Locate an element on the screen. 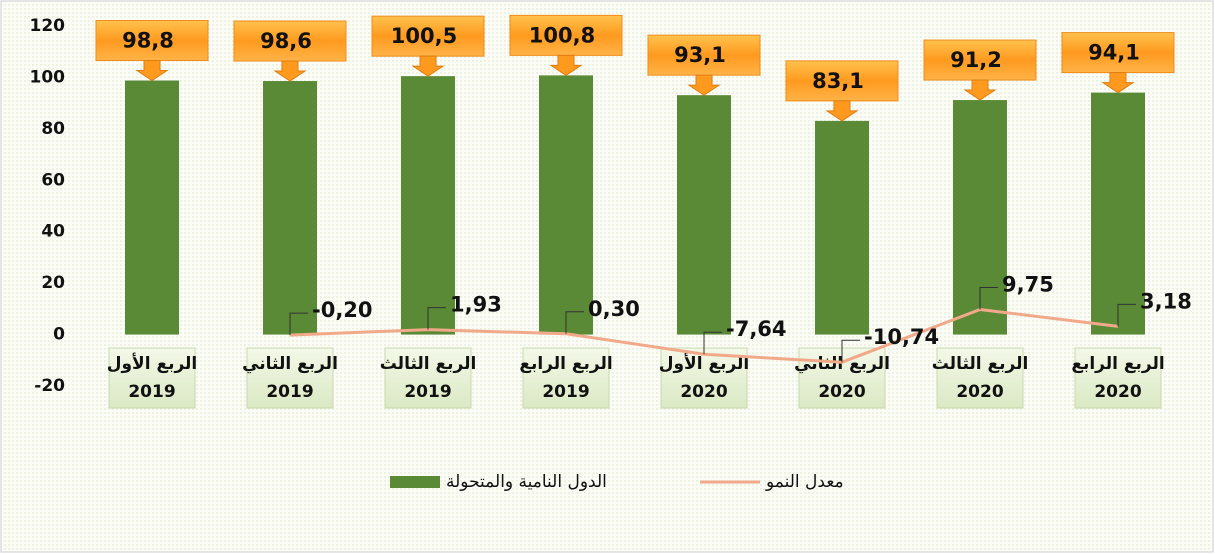  value-label: 100,8 is located at coordinates (562, 35).